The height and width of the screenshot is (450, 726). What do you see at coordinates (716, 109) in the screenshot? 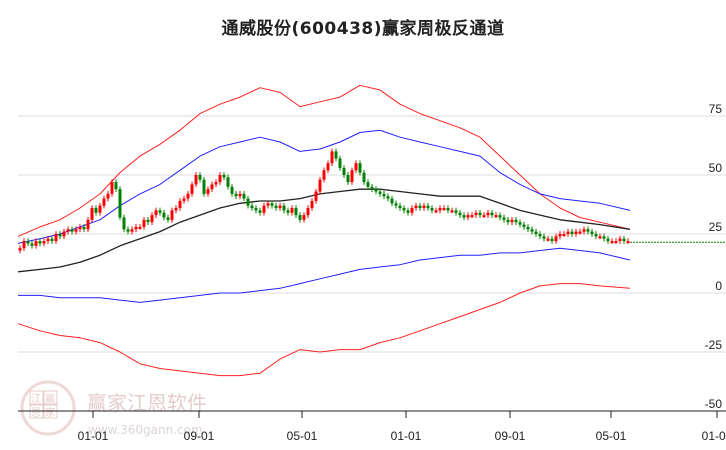
I see `y-tick-label: 75` at bounding box center [716, 109].